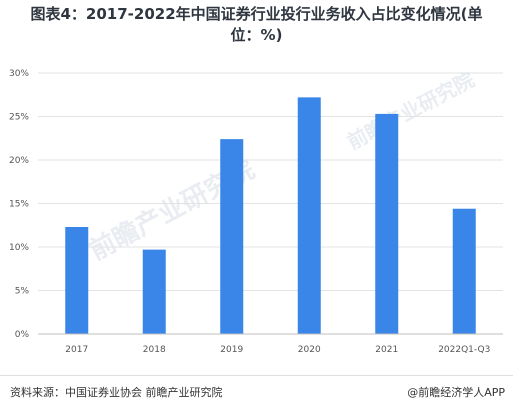 This screenshot has width=513, height=406. Describe the element at coordinates (22, 292) in the screenshot. I see `y-tick-label: 5%` at that location.